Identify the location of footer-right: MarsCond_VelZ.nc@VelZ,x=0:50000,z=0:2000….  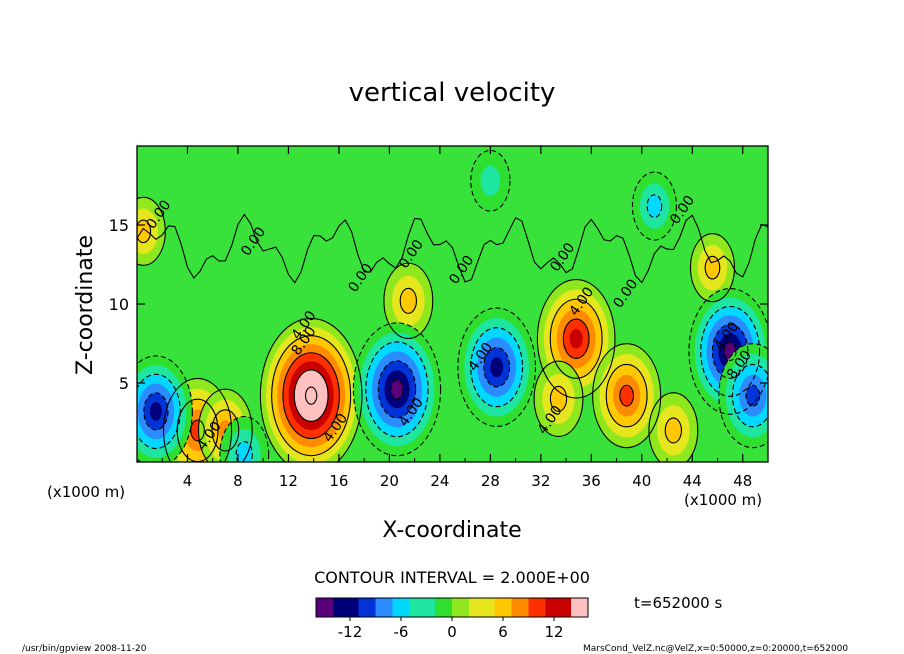
(715, 649).